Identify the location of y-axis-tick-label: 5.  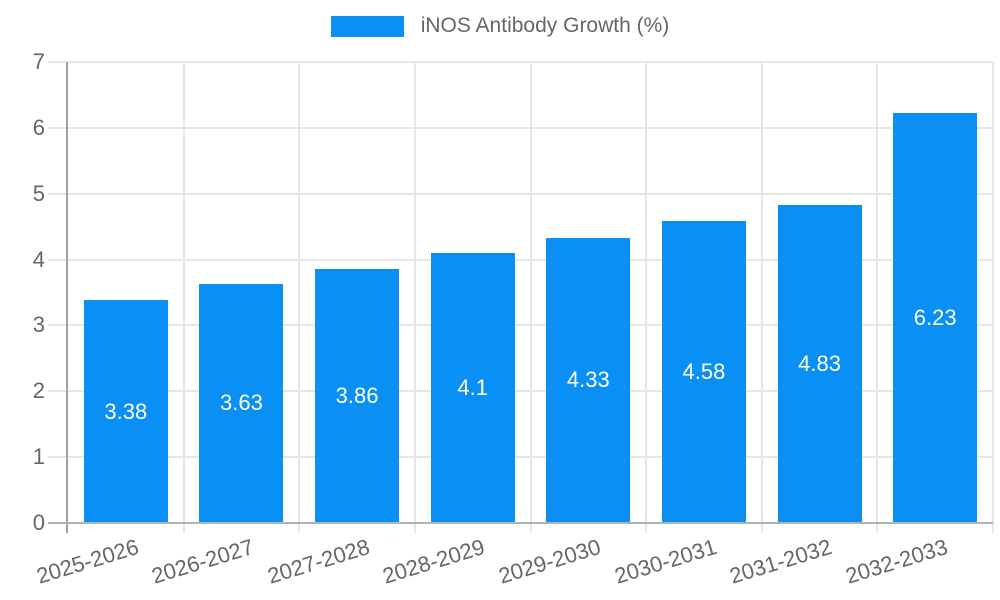
(38, 193).